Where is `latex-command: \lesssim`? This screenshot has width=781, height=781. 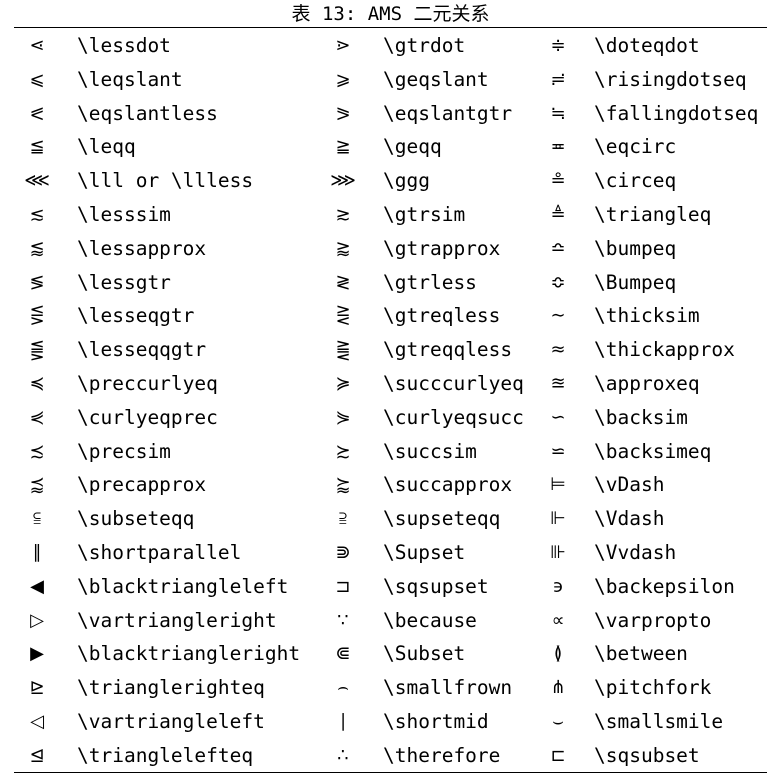 latex-command: \lesssim is located at coordinates (124, 214).